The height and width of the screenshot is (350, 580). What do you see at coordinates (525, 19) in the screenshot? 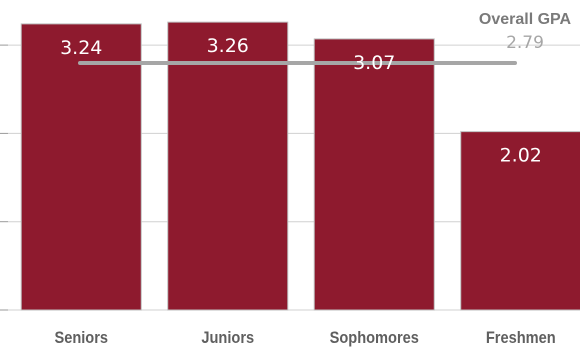
I see `overall-gpa-title: Overall GPA` at bounding box center [525, 19].